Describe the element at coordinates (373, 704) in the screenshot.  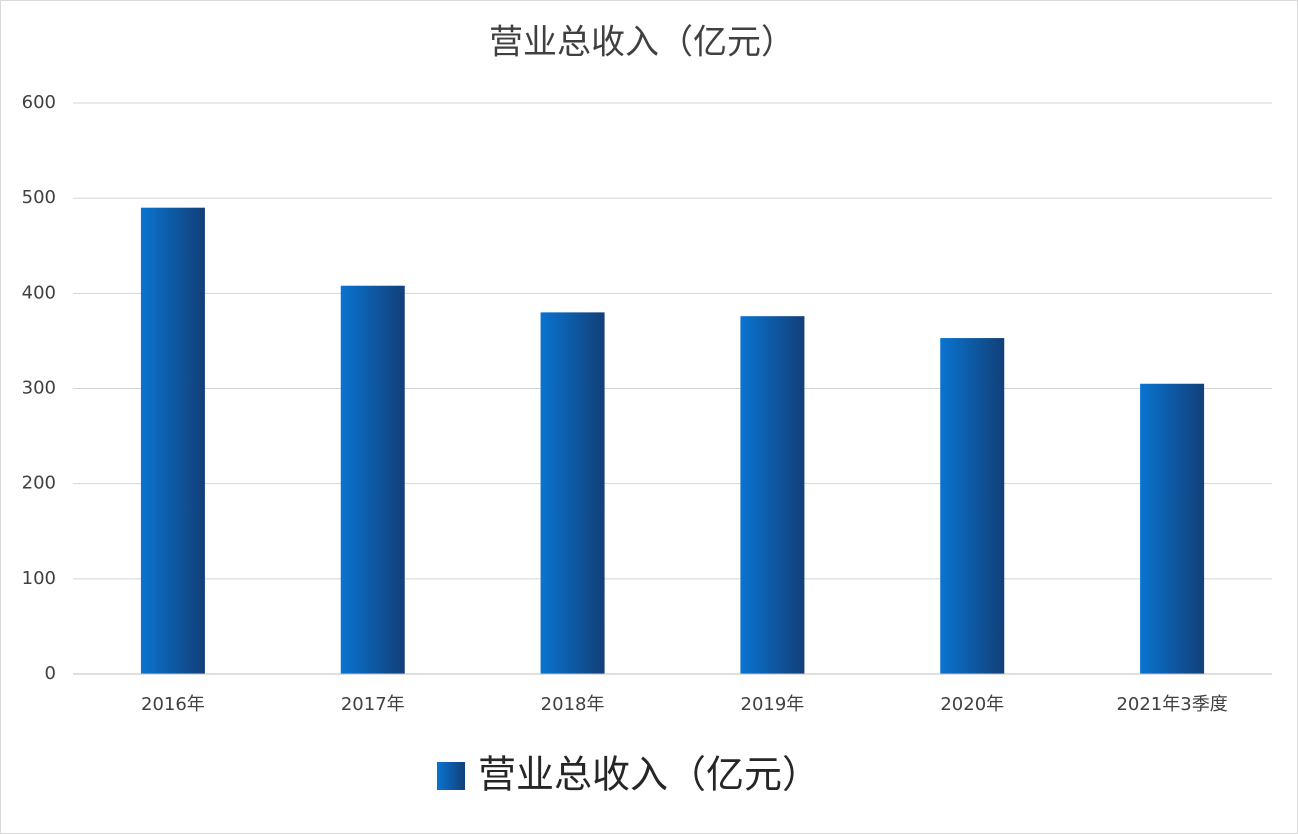
I see `x-tick-label: 2017年` at that location.